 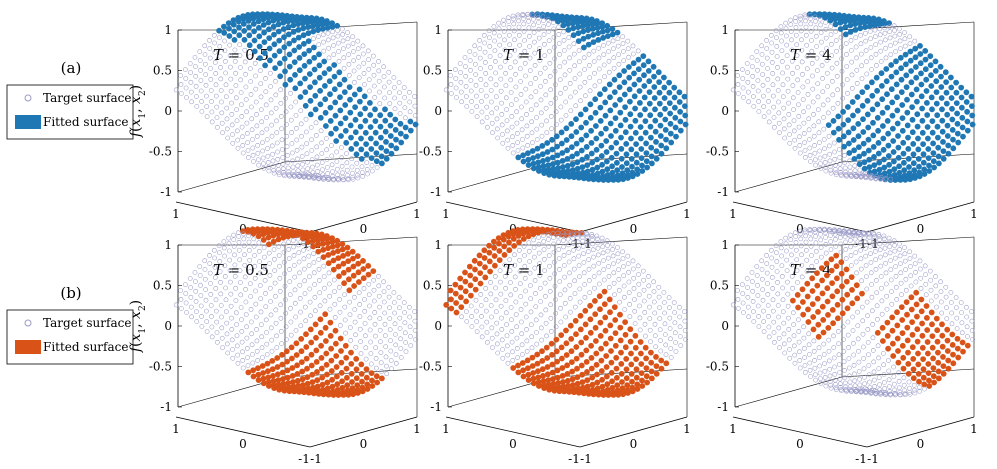 What do you see at coordinates (811, 55) in the screenshot?
I see `panel-title: T = 4` at bounding box center [811, 55].